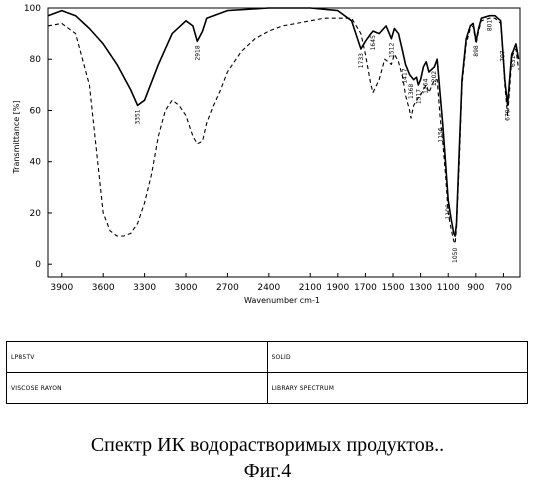 The image size is (535, 499). What do you see at coordinates (144, 288) in the screenshot?
I see `x-tick-label: 3300` at bounding box center [144, 288].